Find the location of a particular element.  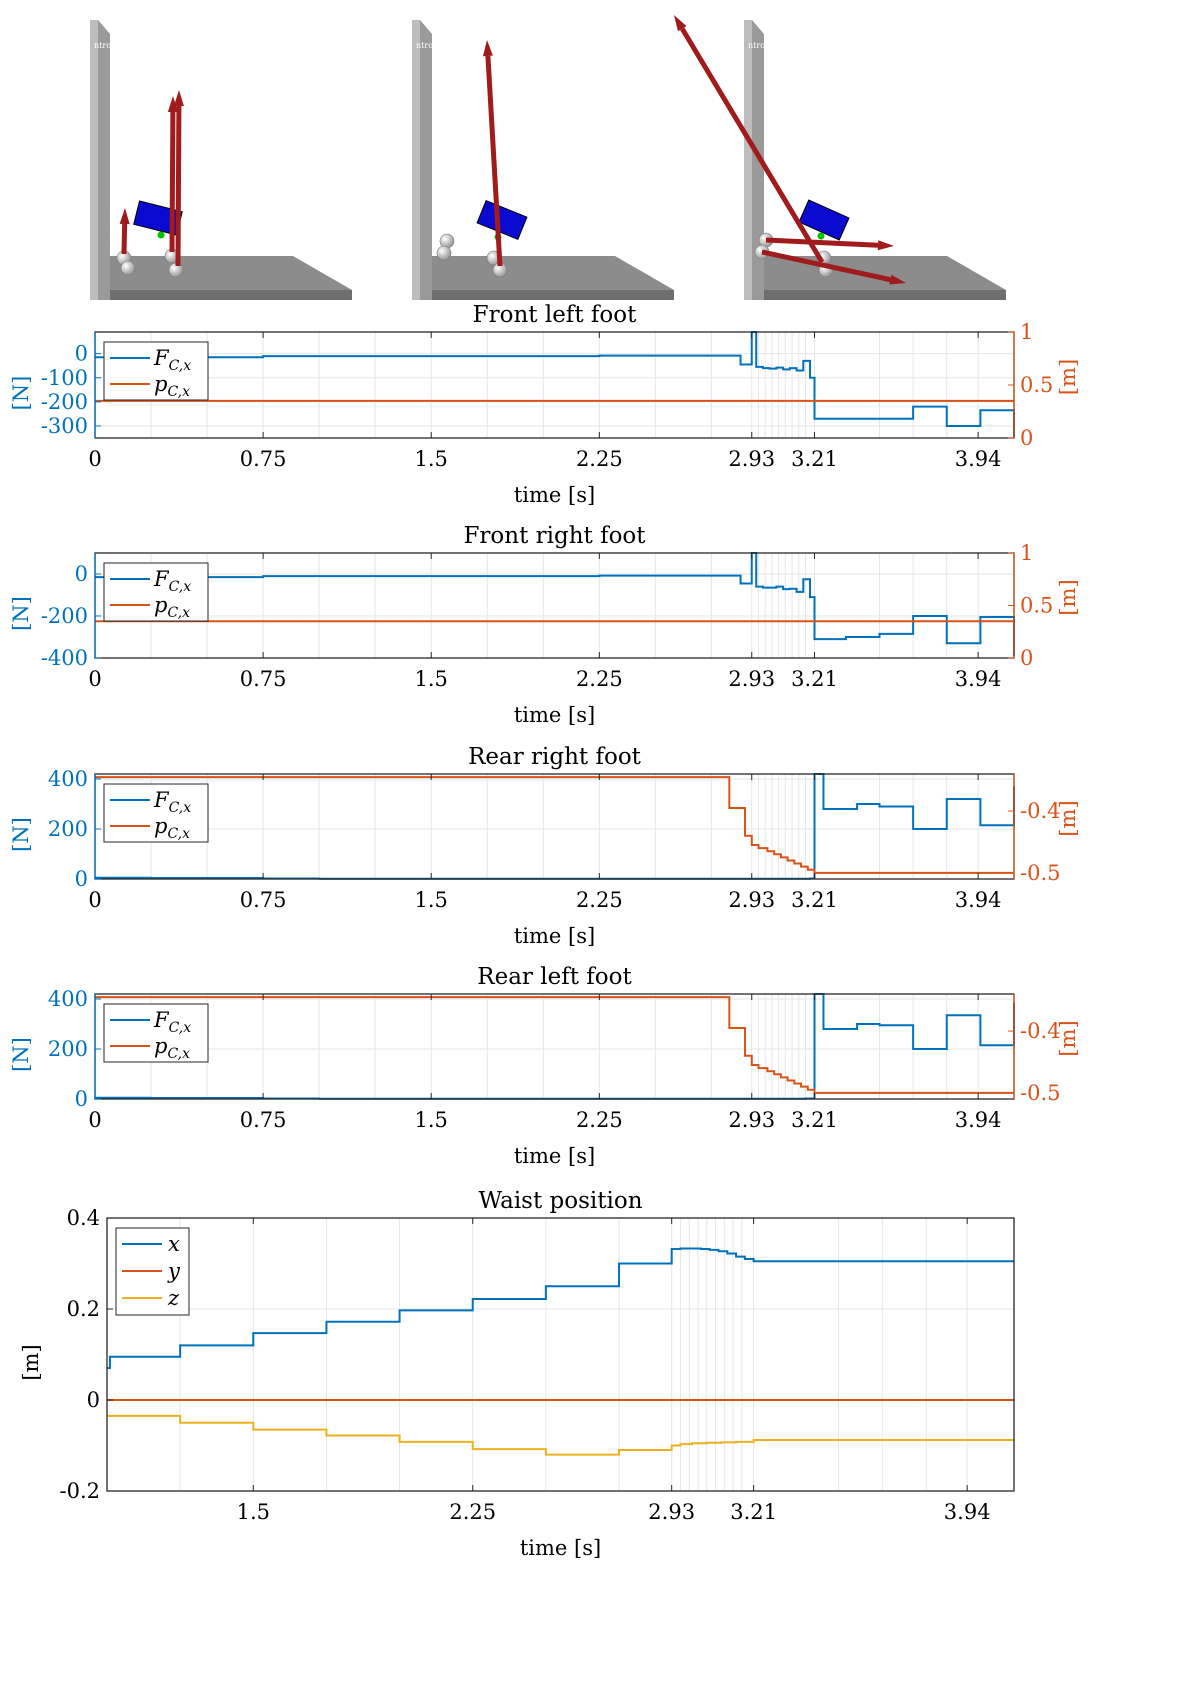

y-tick-label-right: 0 is located at coordinates (1026, 658).